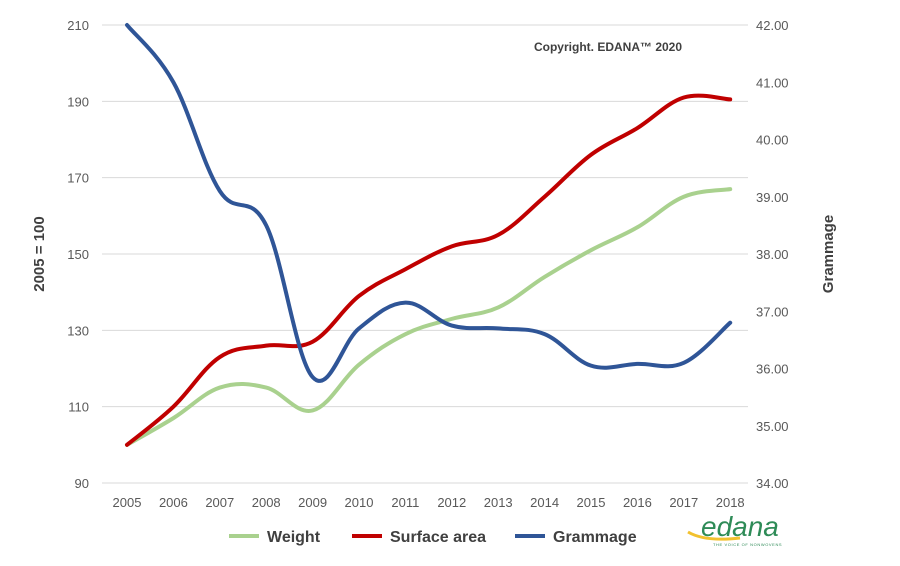 The width and height of the screenshot is (900, 566). What do you see at coordinates (591, 502) in the screenshot?
I see `x-tick-label: 2015` at bounding box center [591, 502].